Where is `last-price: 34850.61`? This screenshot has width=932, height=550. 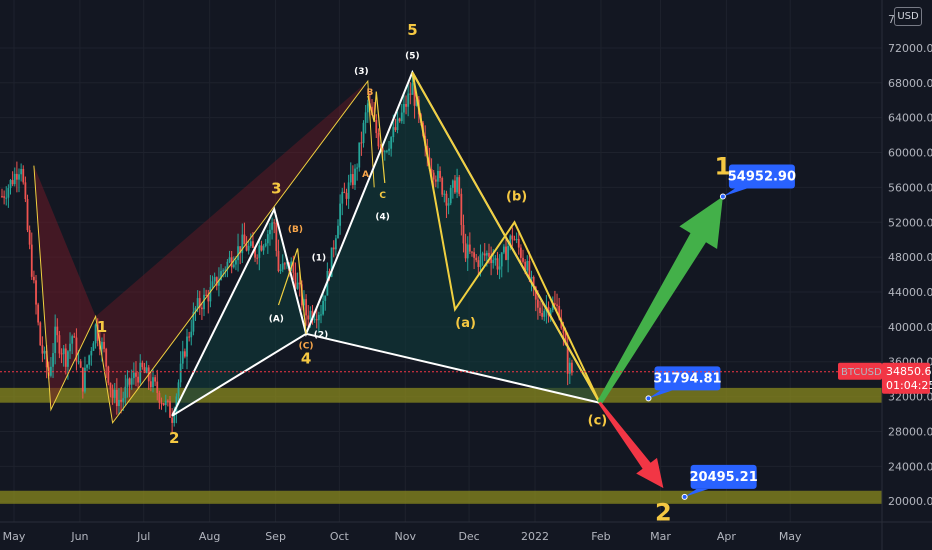
last-price: 34850.61 is located at coordinates (909, 371).